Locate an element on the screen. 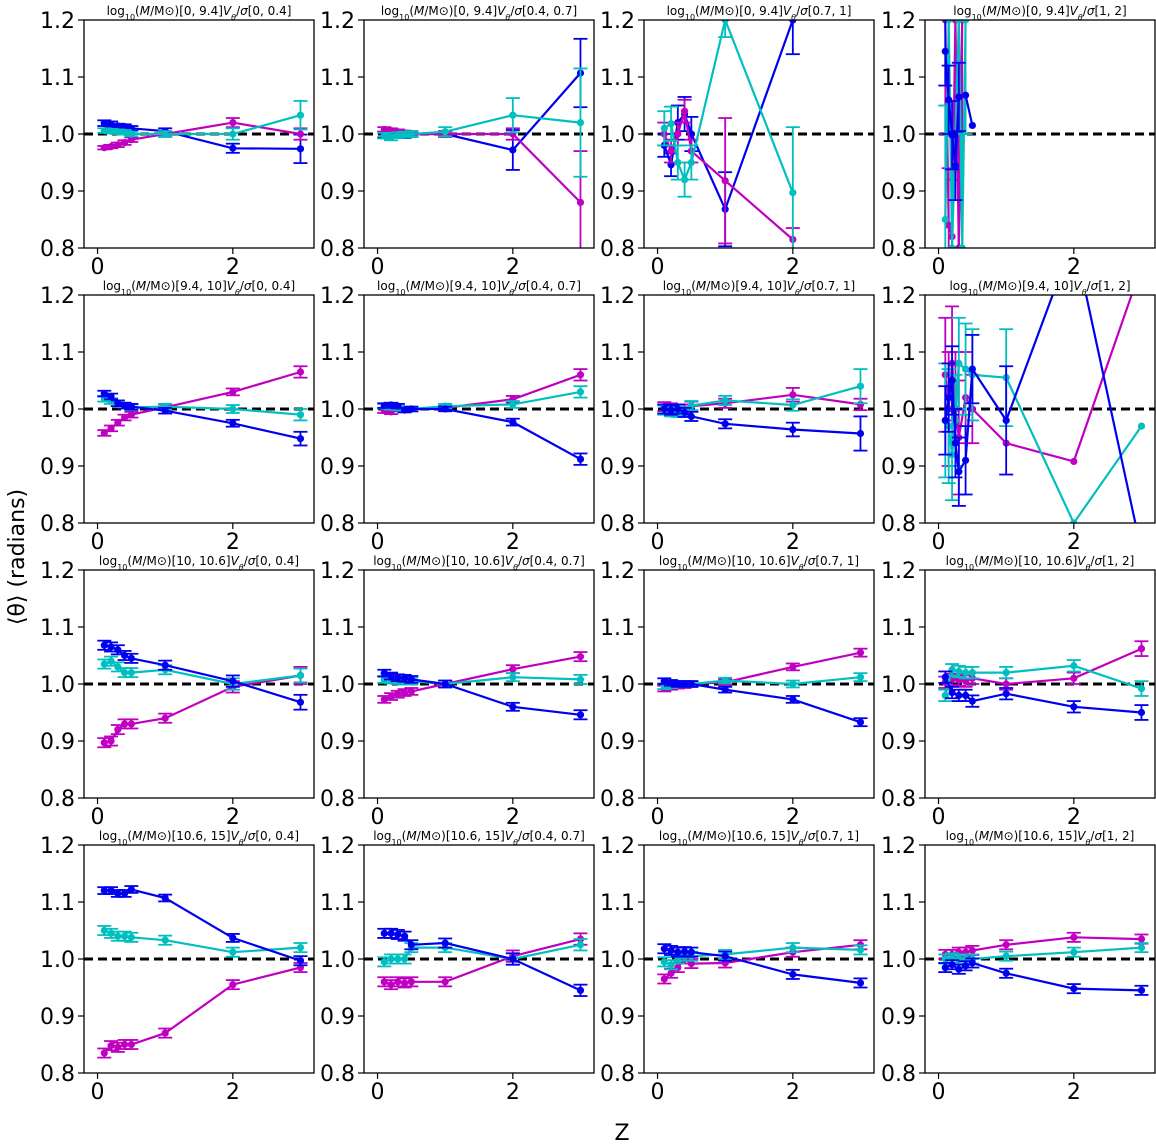 The image size is (1156, 1148). panel-title: log10(M/M⊙)[10, 10.6]Vθ/σ[0.4, 0.7] is located at coordinates (479, 563).